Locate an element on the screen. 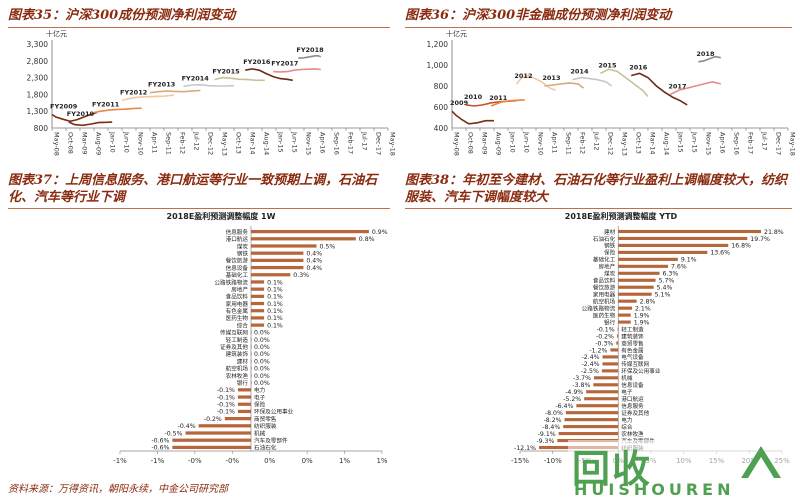  chart38-value-label: -0.3% is located at coordinates (604, 343).